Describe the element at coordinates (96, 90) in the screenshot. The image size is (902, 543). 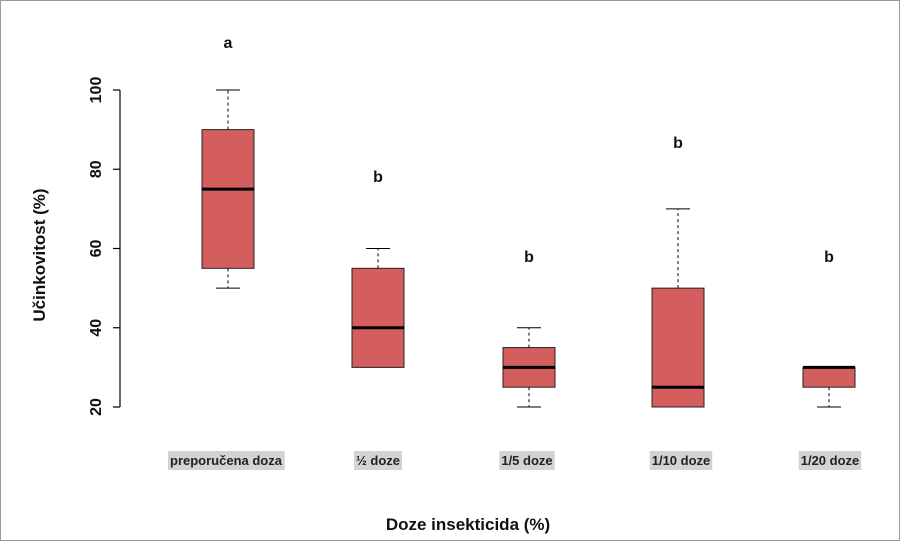
I see `y-tick-label: 100` at that location.